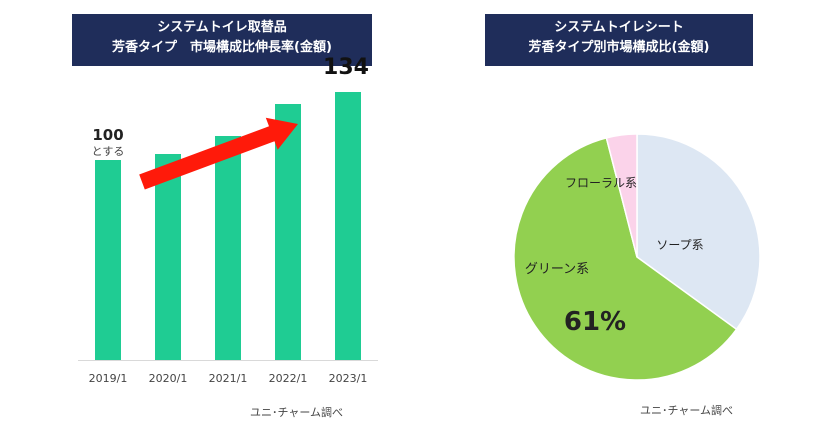 This screenshot has height=445, width=840. Describe the element at coordinates (601, 183) in the screenshot. I see `pie-label-floral: フローラル系` at that location.